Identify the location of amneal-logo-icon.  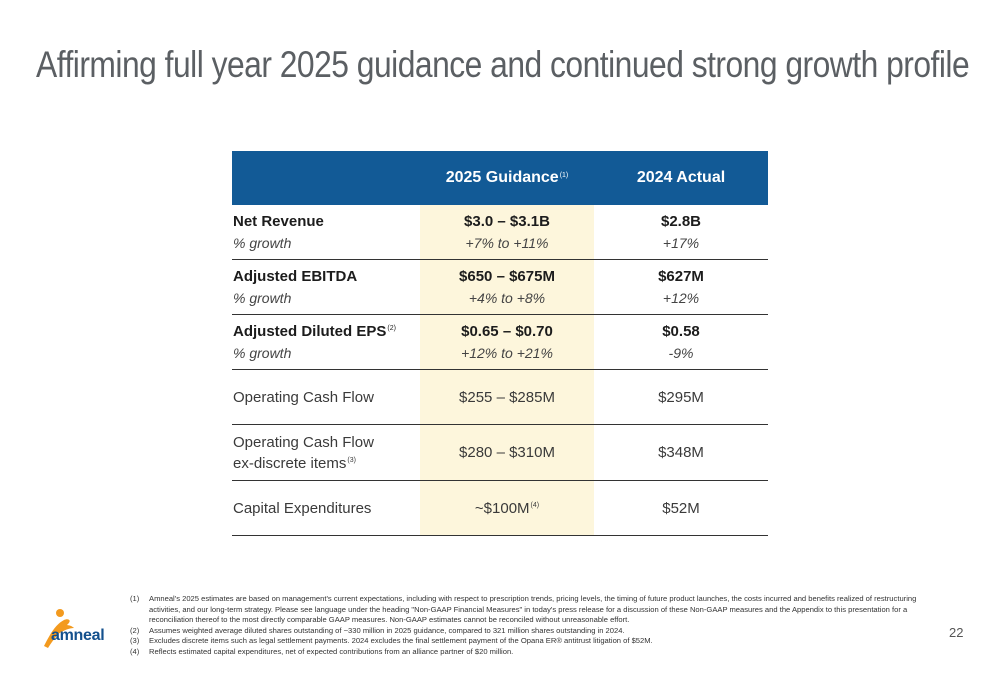
(59, 628).